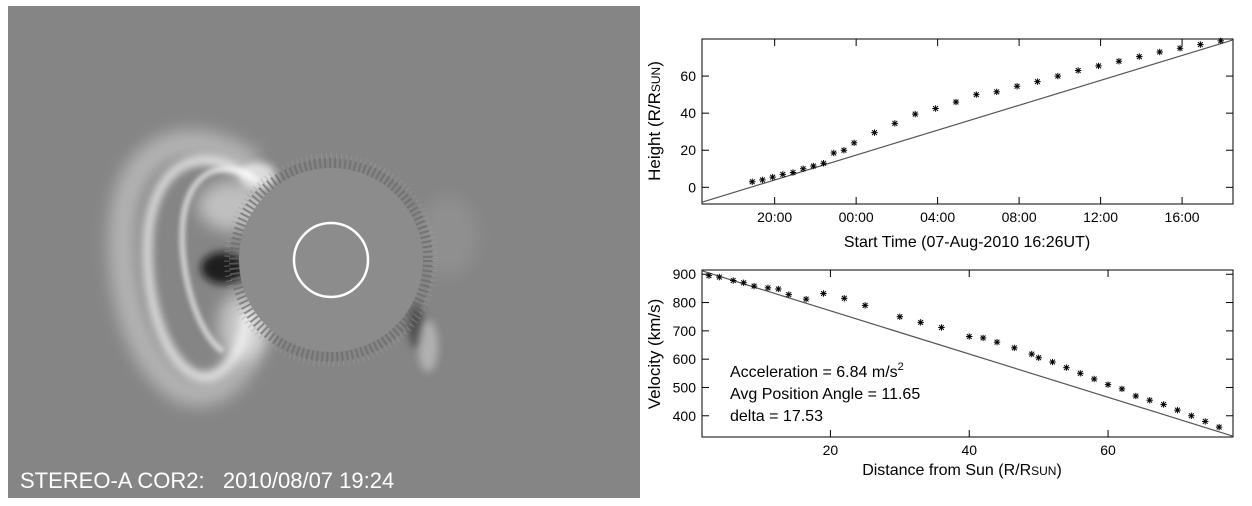 The height and width of the screenshot is (506, 1252). What do you see at coordinates (688, 113) in the screenshot?
I see `height-y-tick-label: 40` at bounding box center [688, 113].